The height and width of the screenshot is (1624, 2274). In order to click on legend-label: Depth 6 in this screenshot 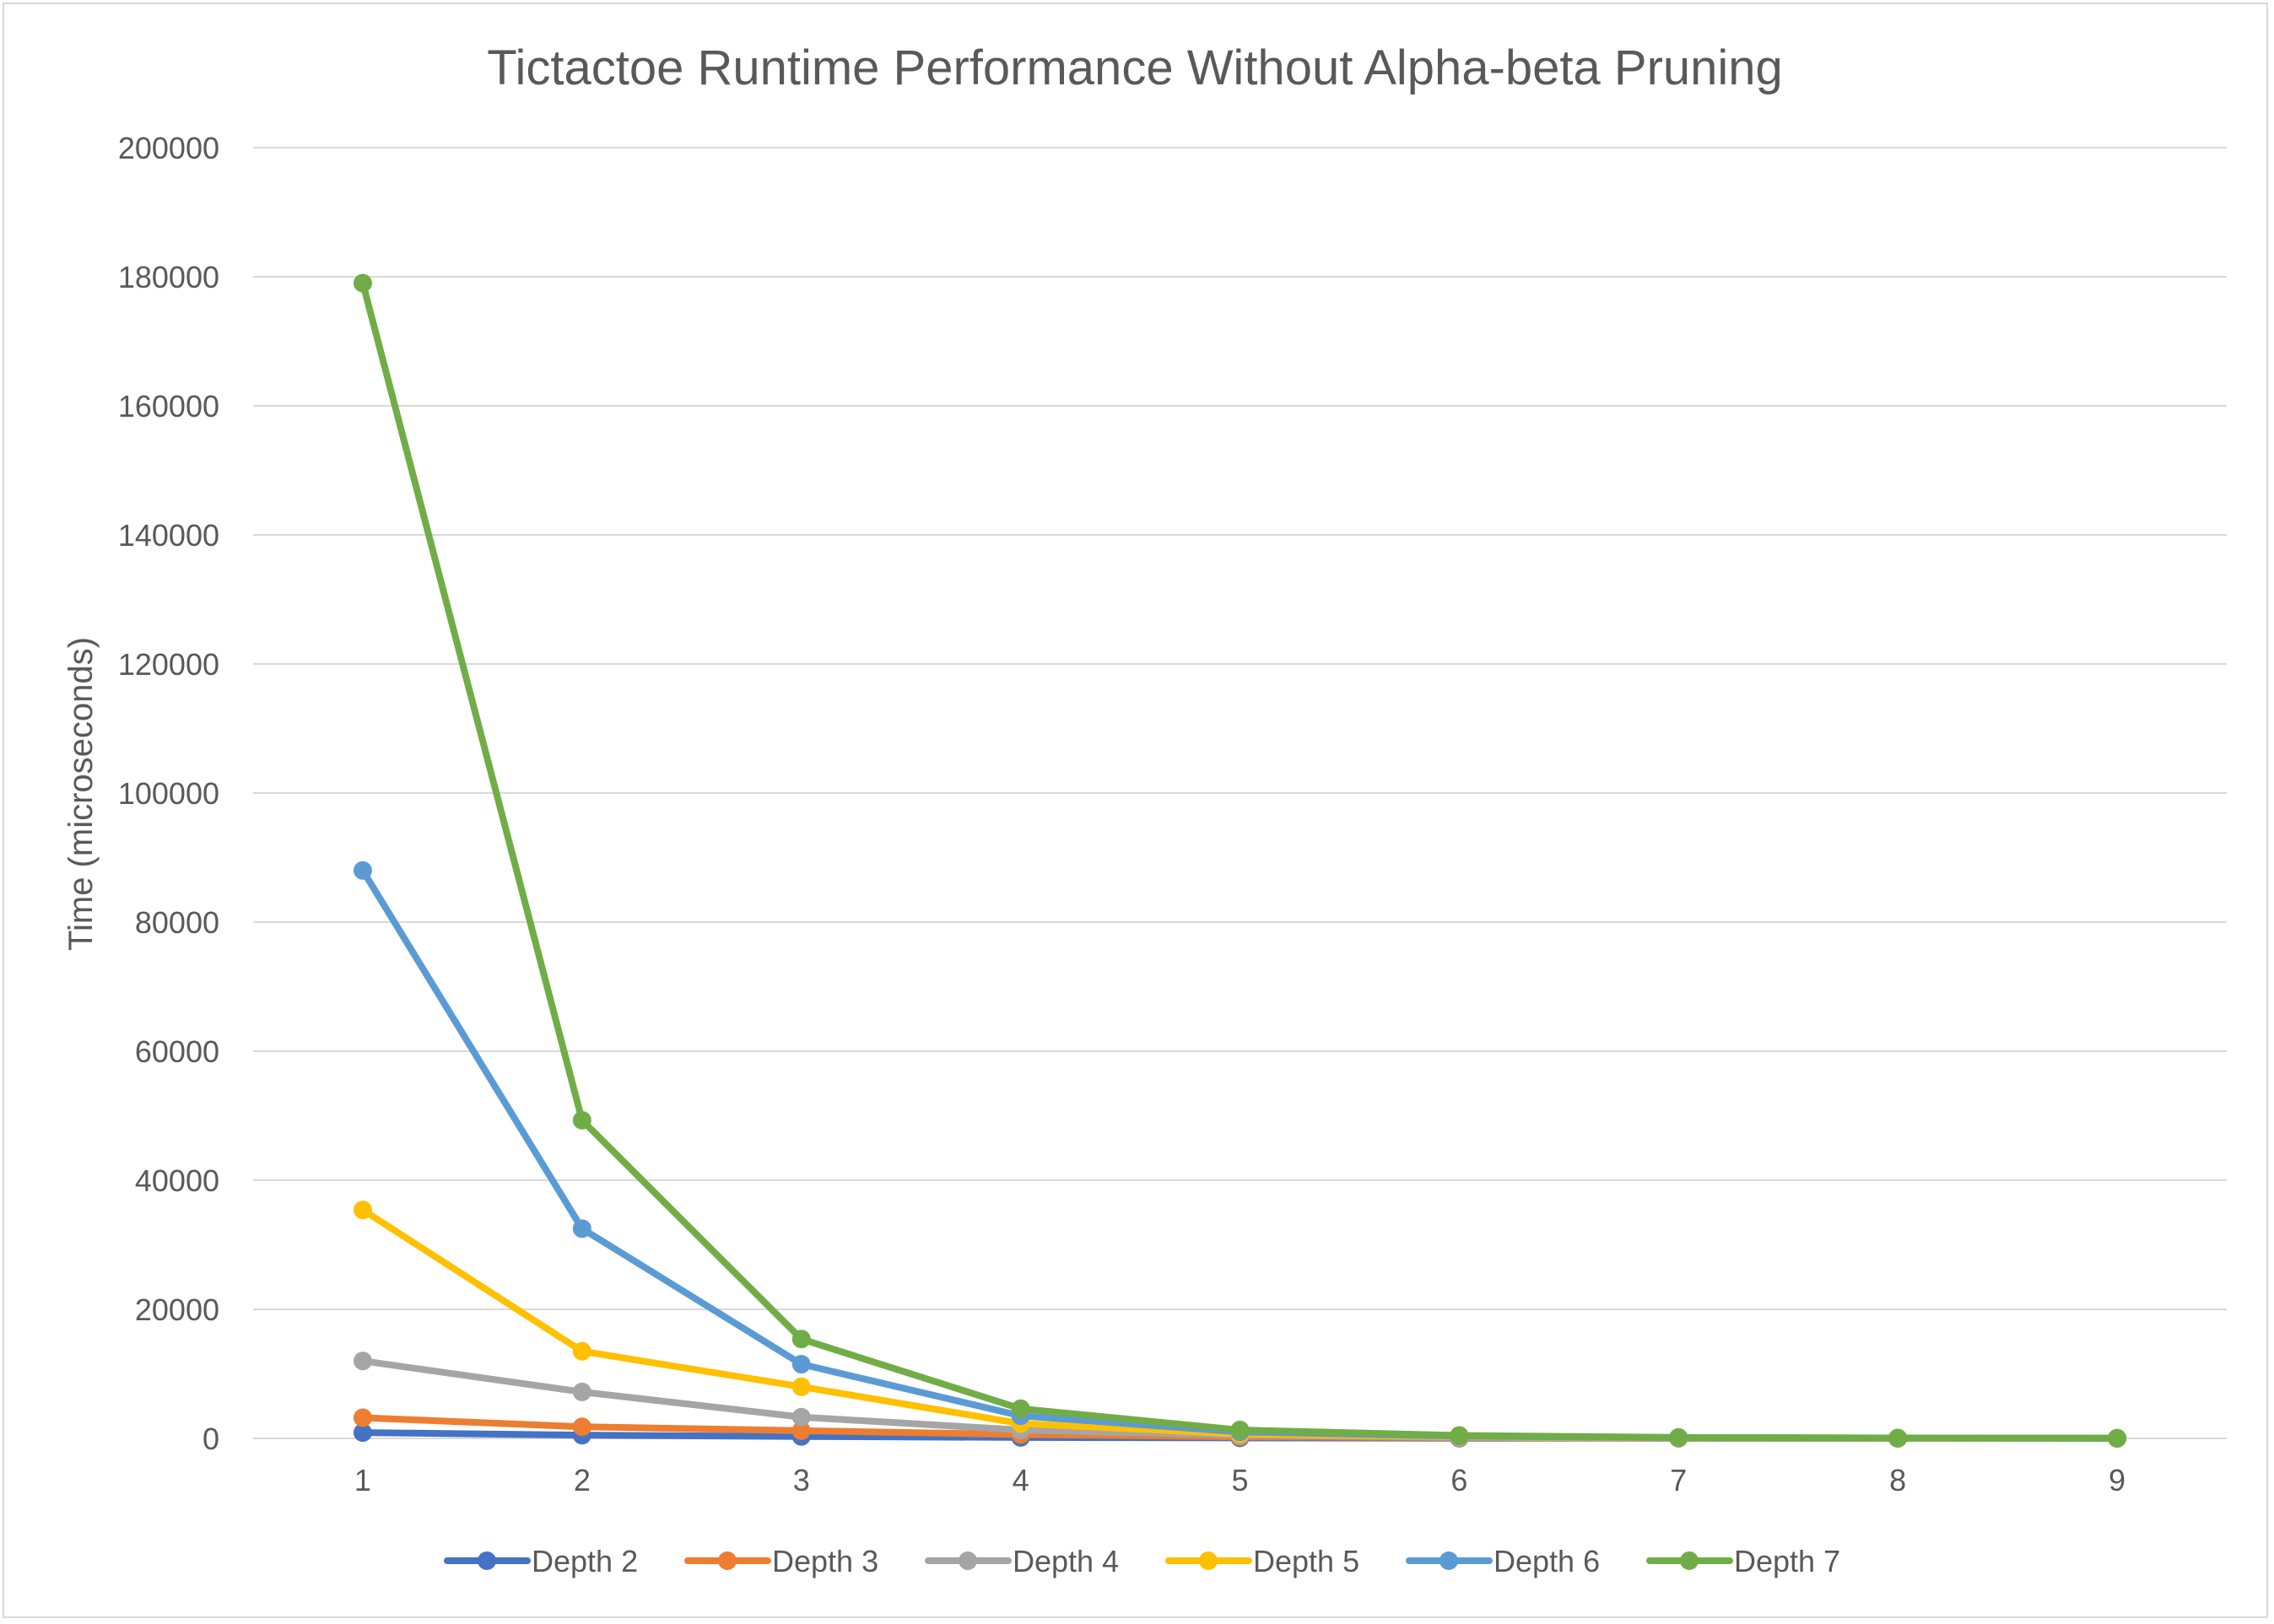, I will do `click(1546, 1561)`.